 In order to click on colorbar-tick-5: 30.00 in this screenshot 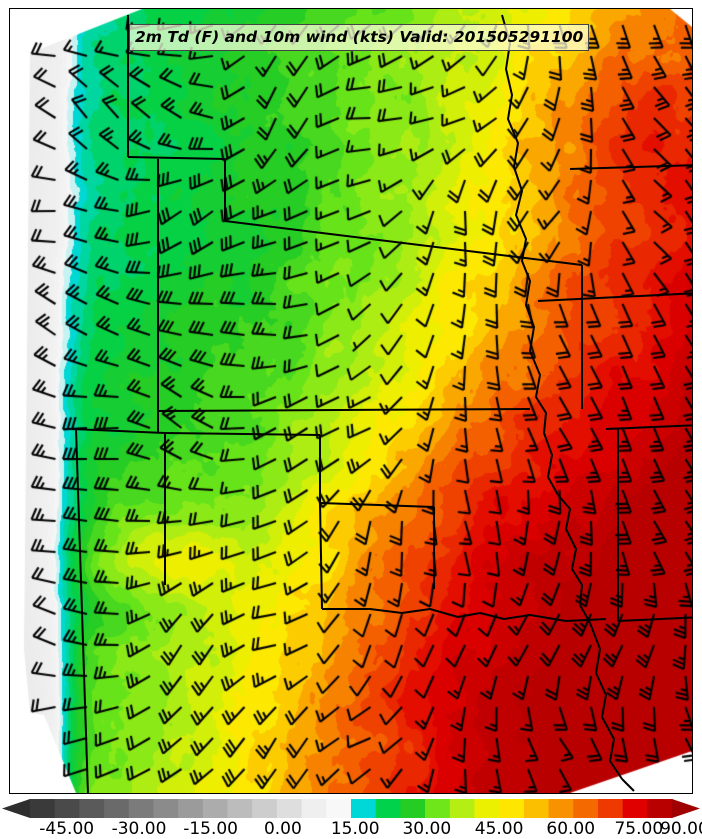, I will do `click(427, 829)`.